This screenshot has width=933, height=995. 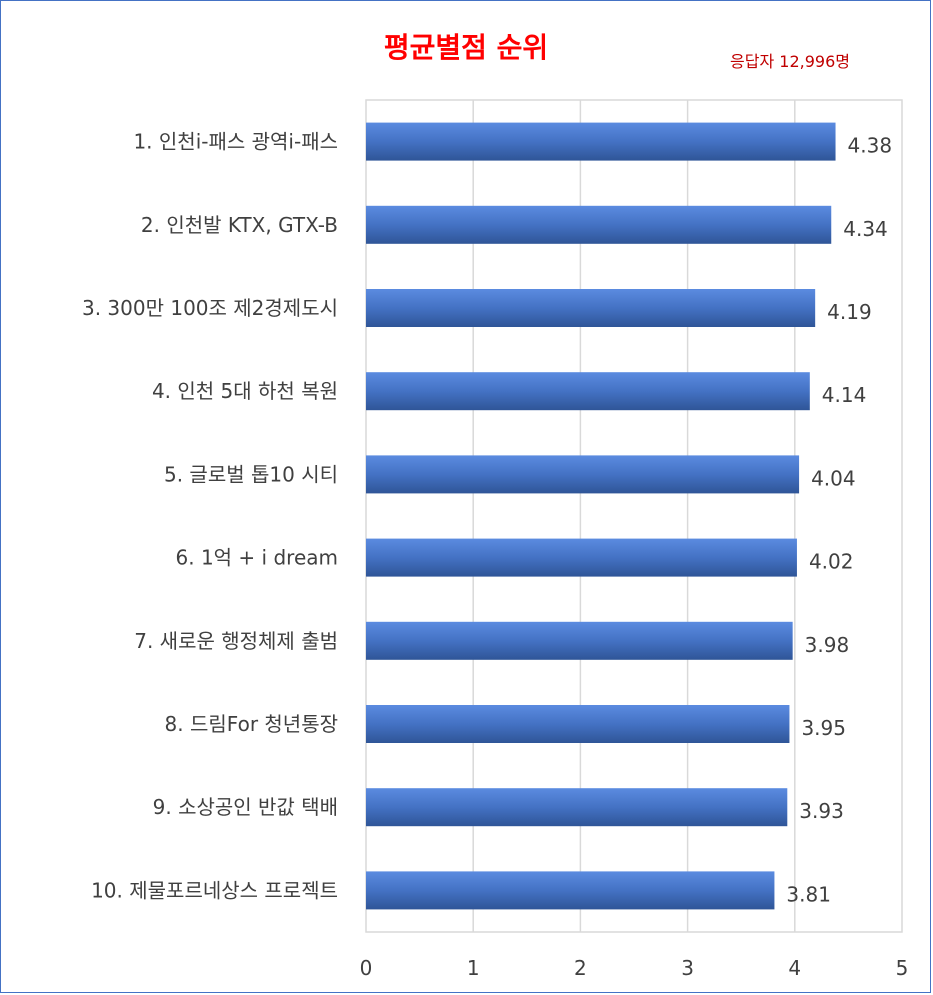 I want to click on data-label: 3.93, so click(x=821, y=811).